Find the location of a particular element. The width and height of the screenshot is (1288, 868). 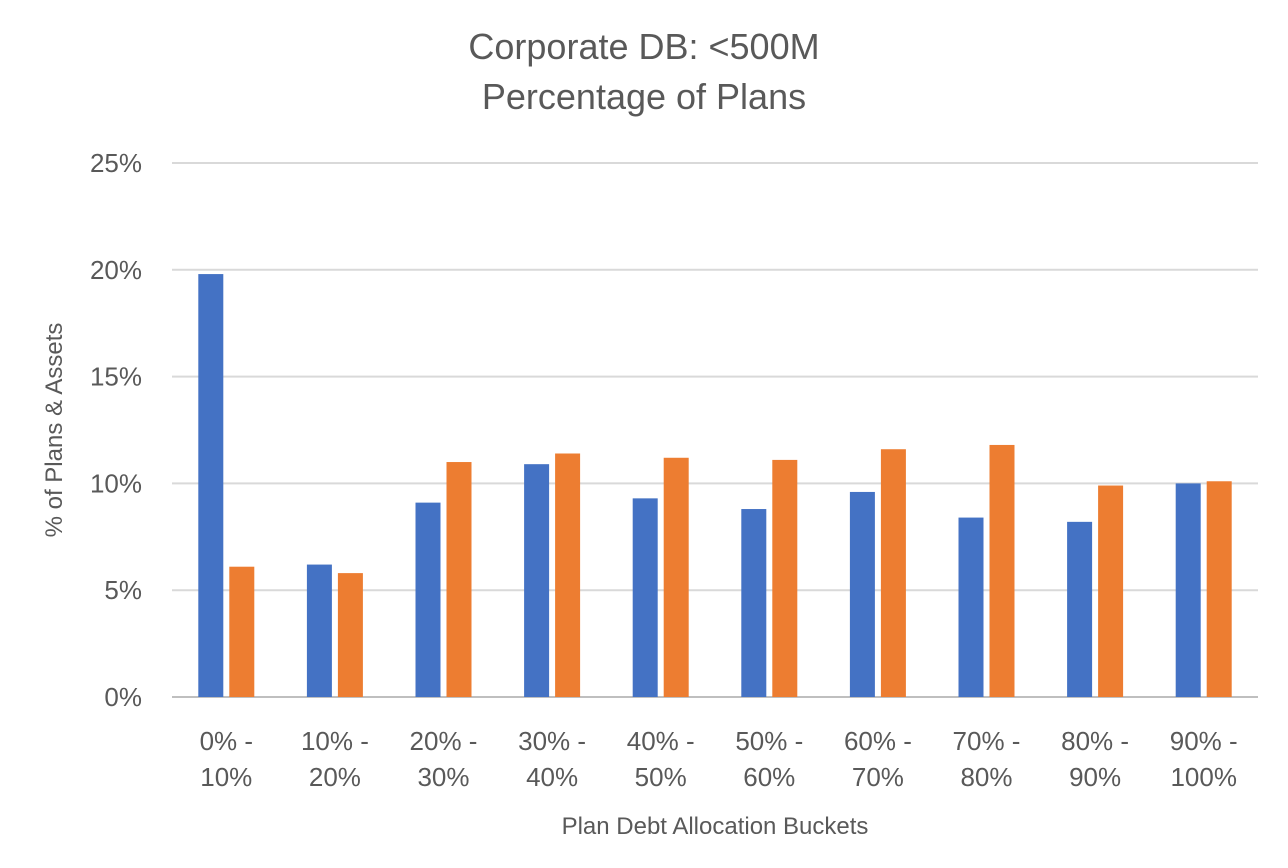

y-tick-label: 0% is located at coordinates (123, 697).